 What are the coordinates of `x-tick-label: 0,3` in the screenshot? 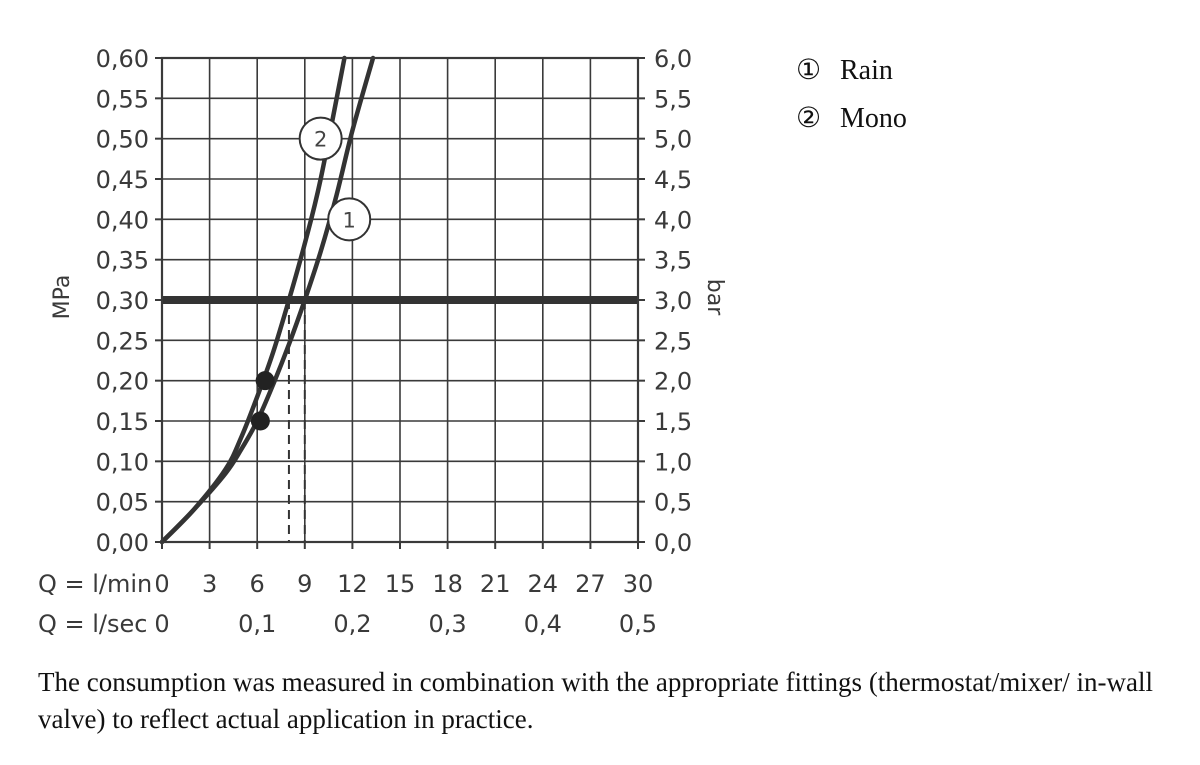 It's located at (448, 624).